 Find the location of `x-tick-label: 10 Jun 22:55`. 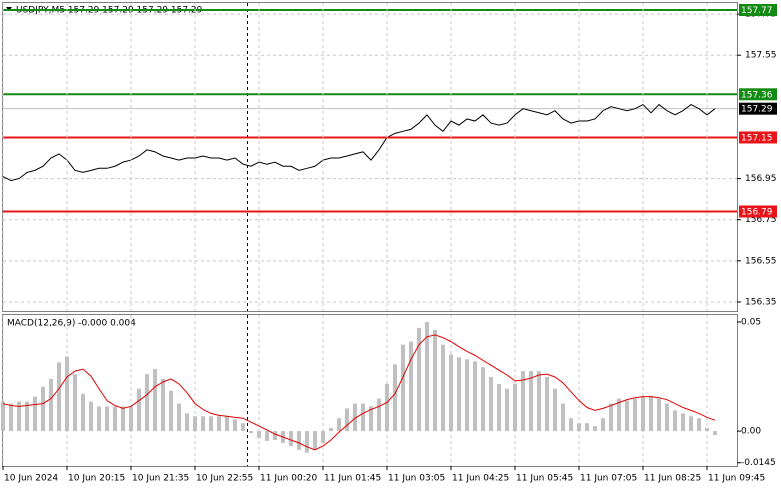

x-tick-label: 10 Jun 22:55 is located at coordinates (224, 479).